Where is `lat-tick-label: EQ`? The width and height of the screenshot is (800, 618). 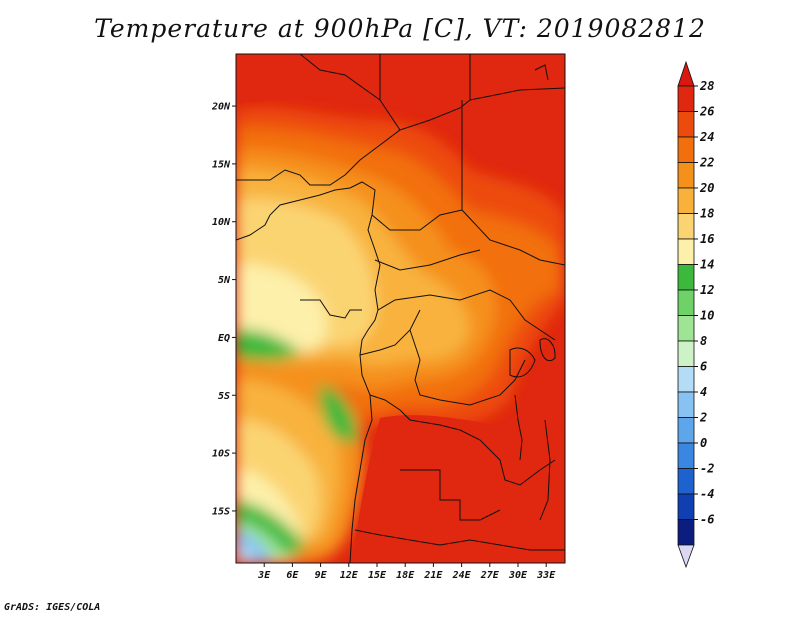 lat-tick-label: EQ is located at coordinates (224, 338).